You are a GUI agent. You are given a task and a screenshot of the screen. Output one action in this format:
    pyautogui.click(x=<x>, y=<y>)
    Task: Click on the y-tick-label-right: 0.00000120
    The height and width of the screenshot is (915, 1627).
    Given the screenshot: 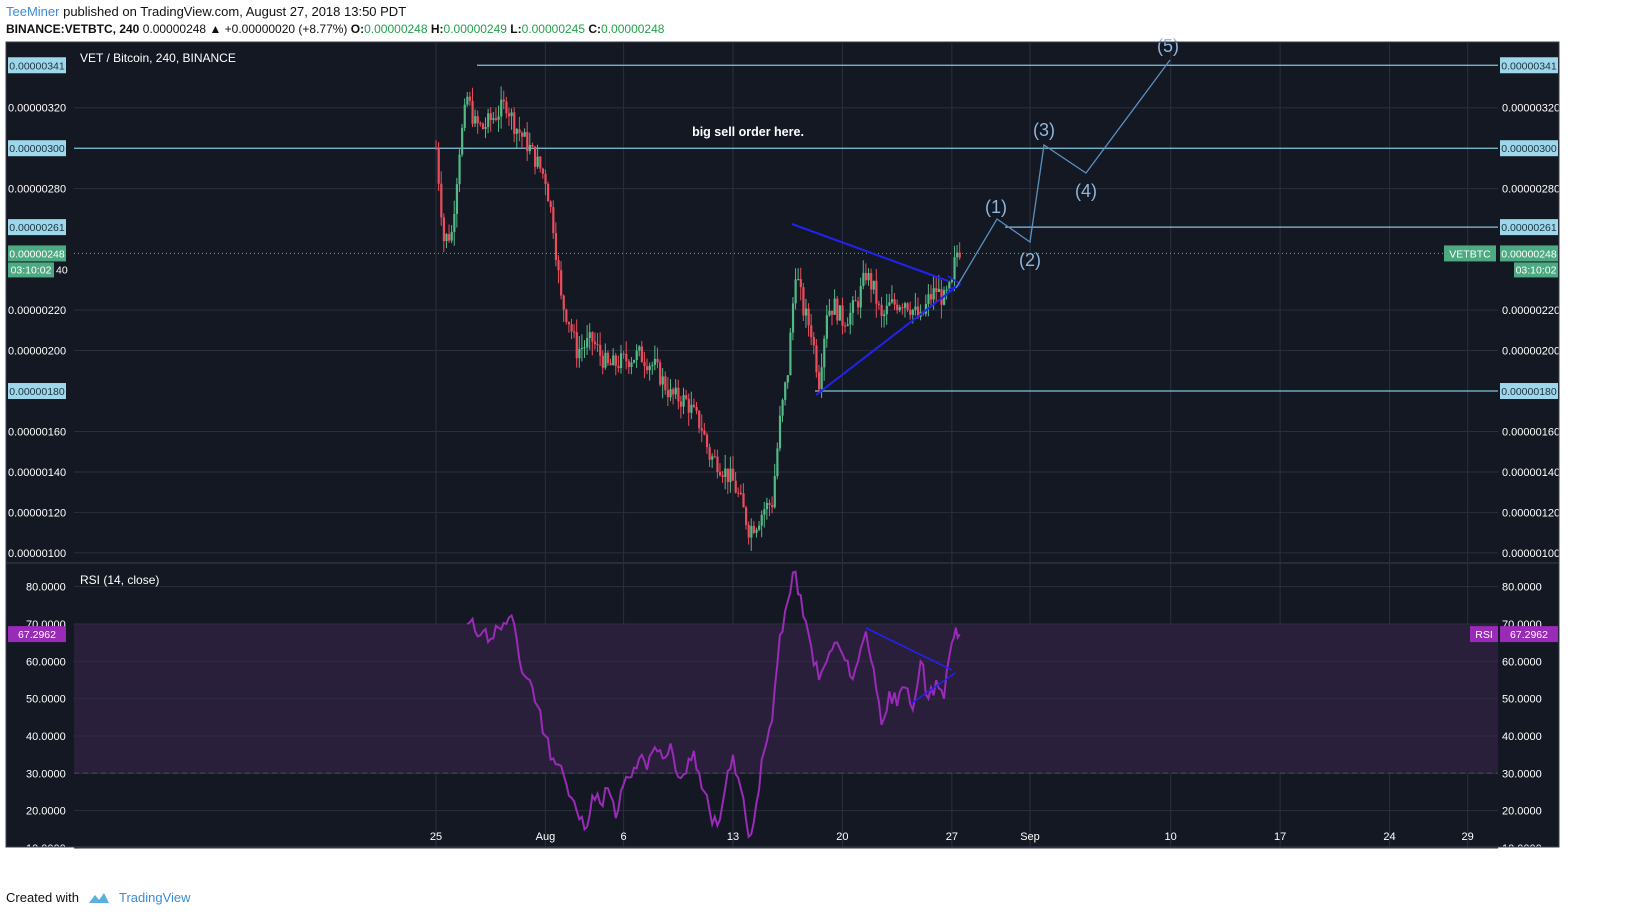 What is the action you would take?
    pyautogui.click(x=1531, y=513)
    